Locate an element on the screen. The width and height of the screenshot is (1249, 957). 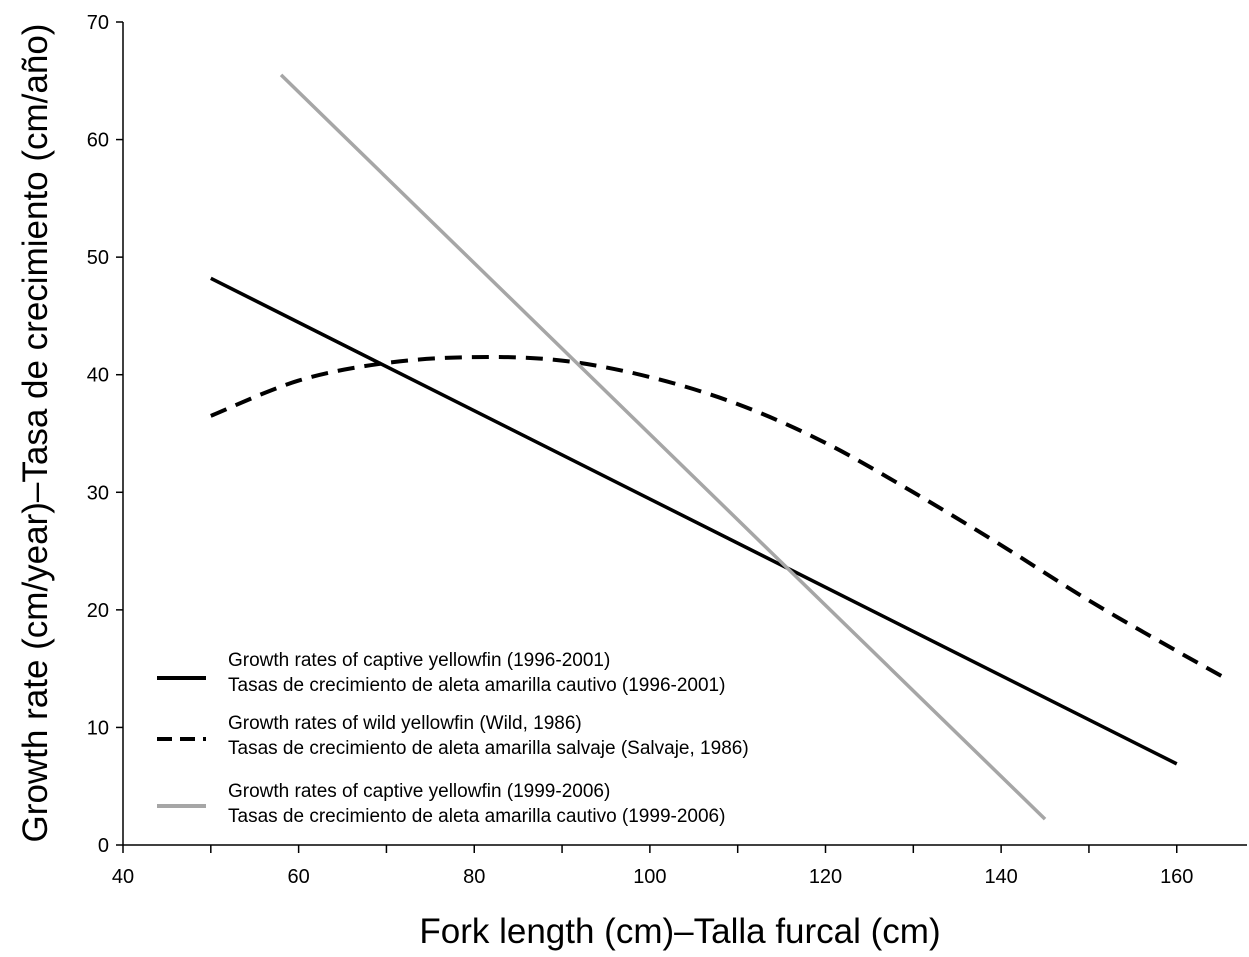
x-tick-label: 100 is located at coordinates (649, 877).